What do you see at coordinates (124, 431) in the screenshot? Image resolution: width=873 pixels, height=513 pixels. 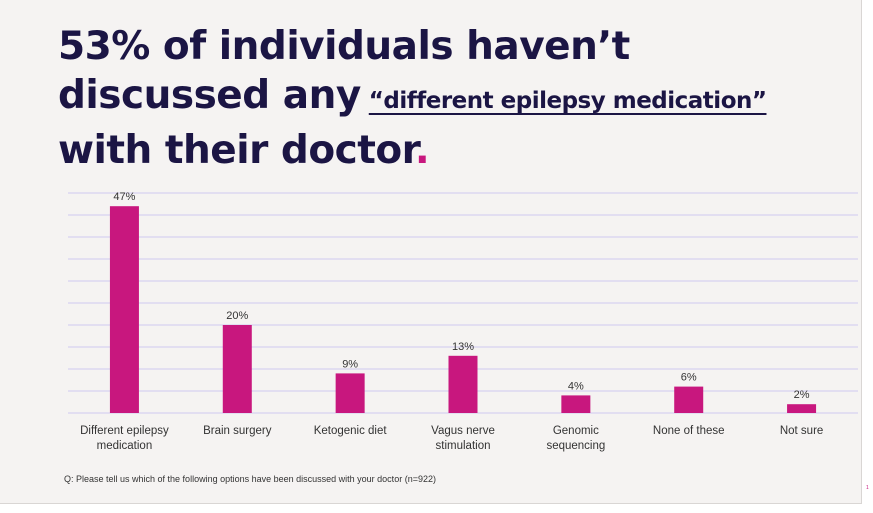 I see `category-label: Different epilepsy` at bounding box center [124, 431].